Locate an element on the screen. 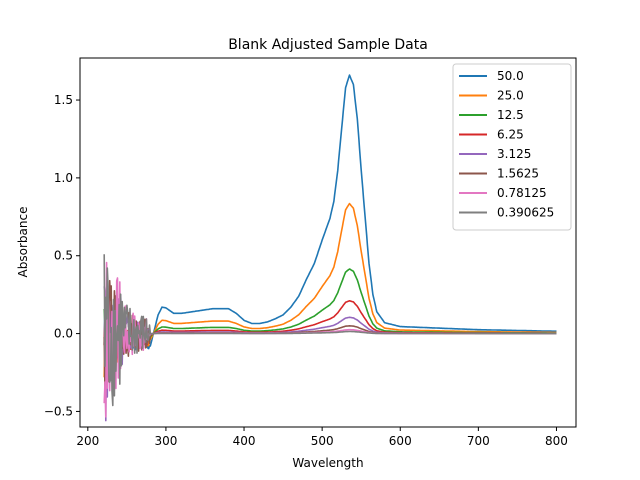 This screenshot has height=480, width=640. legend-label: 1.5625 is located at coordinates (518, 174).